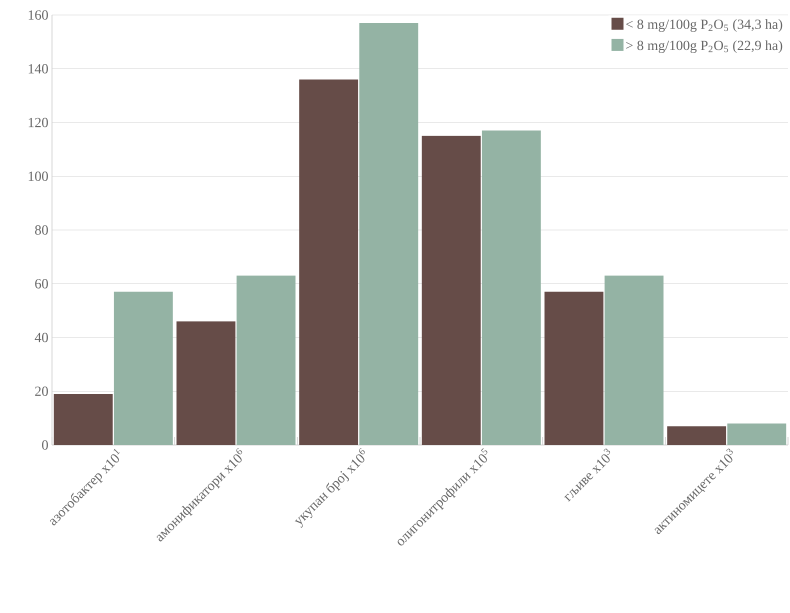 This screenshot has height=613, width=790. I want to click on y-tick-label: 0, so click(45, 445).